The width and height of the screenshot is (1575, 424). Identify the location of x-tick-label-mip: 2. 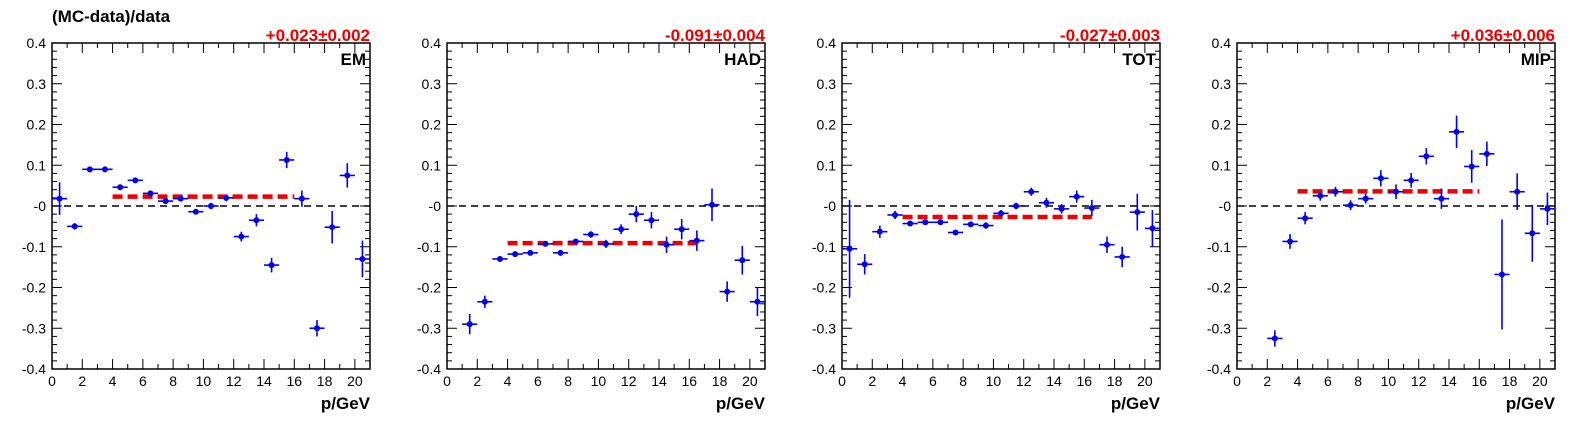
(1267, 381).